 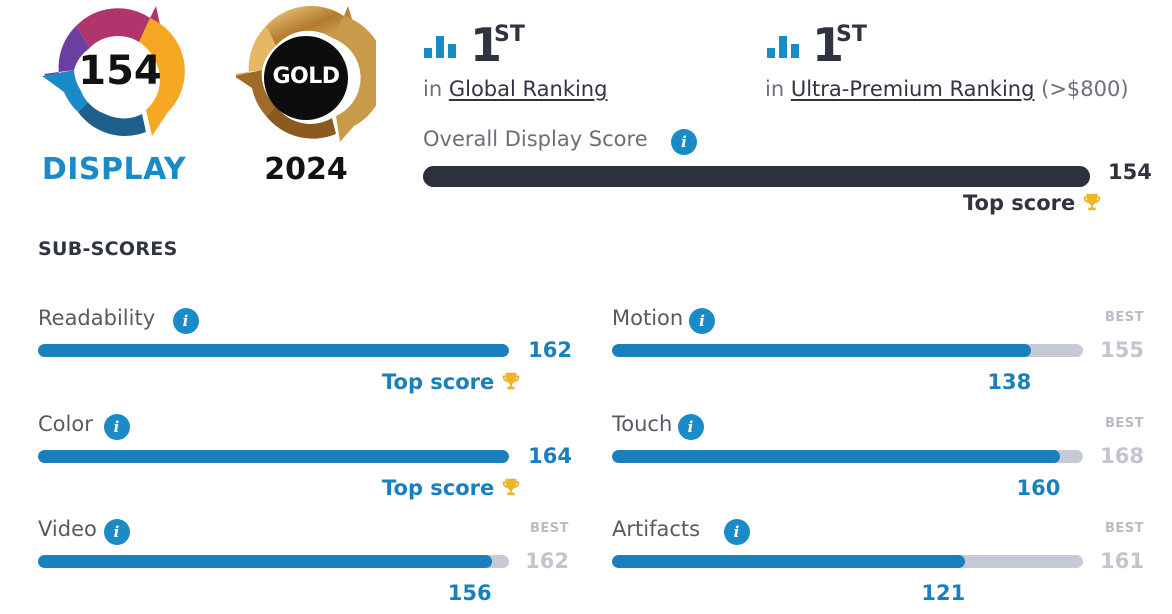 I want to click on premium-ranking-link: Ultra-Premium Ranking, so click(x=912, y=89).